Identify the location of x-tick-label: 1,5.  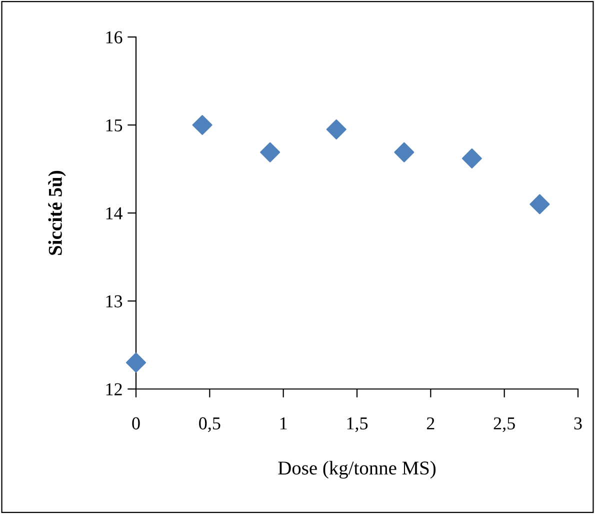
(357, 424).